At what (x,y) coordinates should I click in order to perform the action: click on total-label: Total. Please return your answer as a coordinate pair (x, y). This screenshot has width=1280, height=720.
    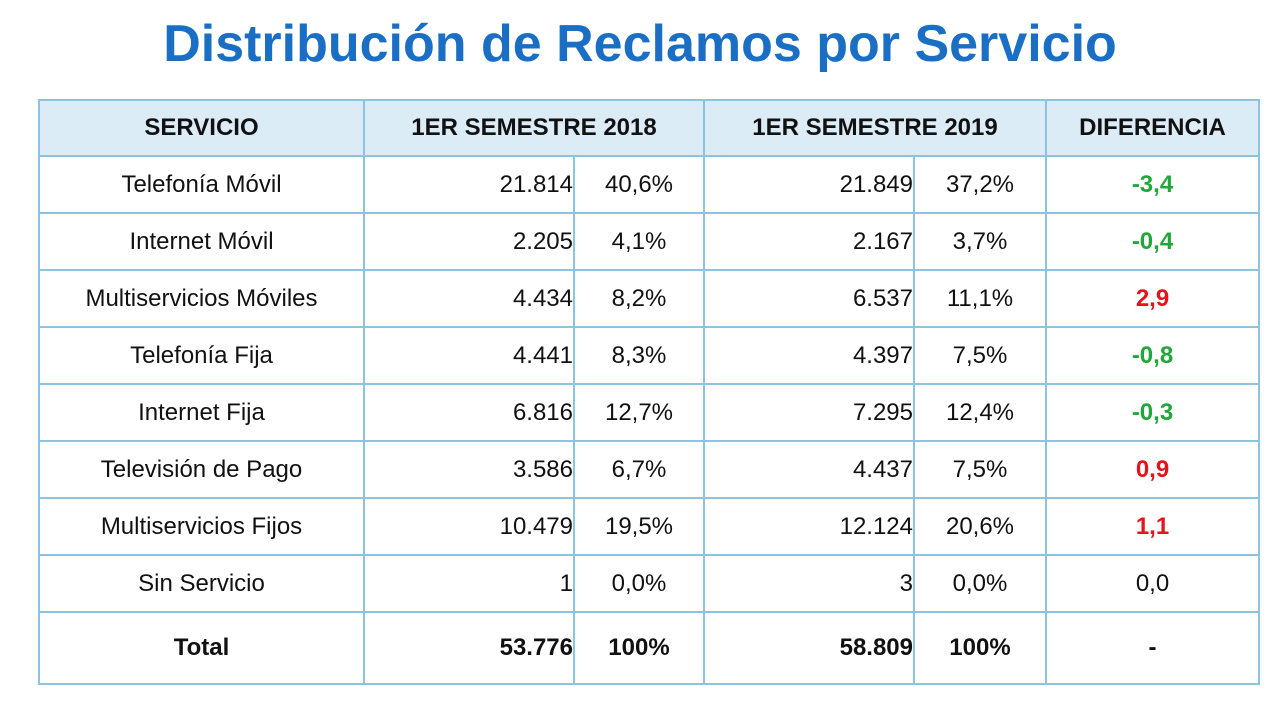
    Looking at the image, I should click on (201, 648).